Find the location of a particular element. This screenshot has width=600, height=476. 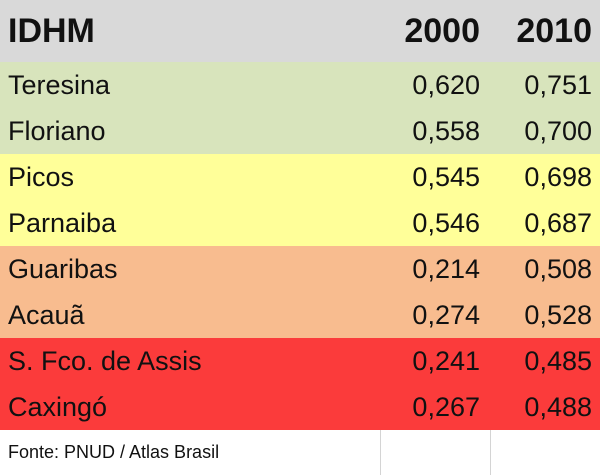

table-row: Floriano 0,558 0,700 is located at coordinates (300, 131).